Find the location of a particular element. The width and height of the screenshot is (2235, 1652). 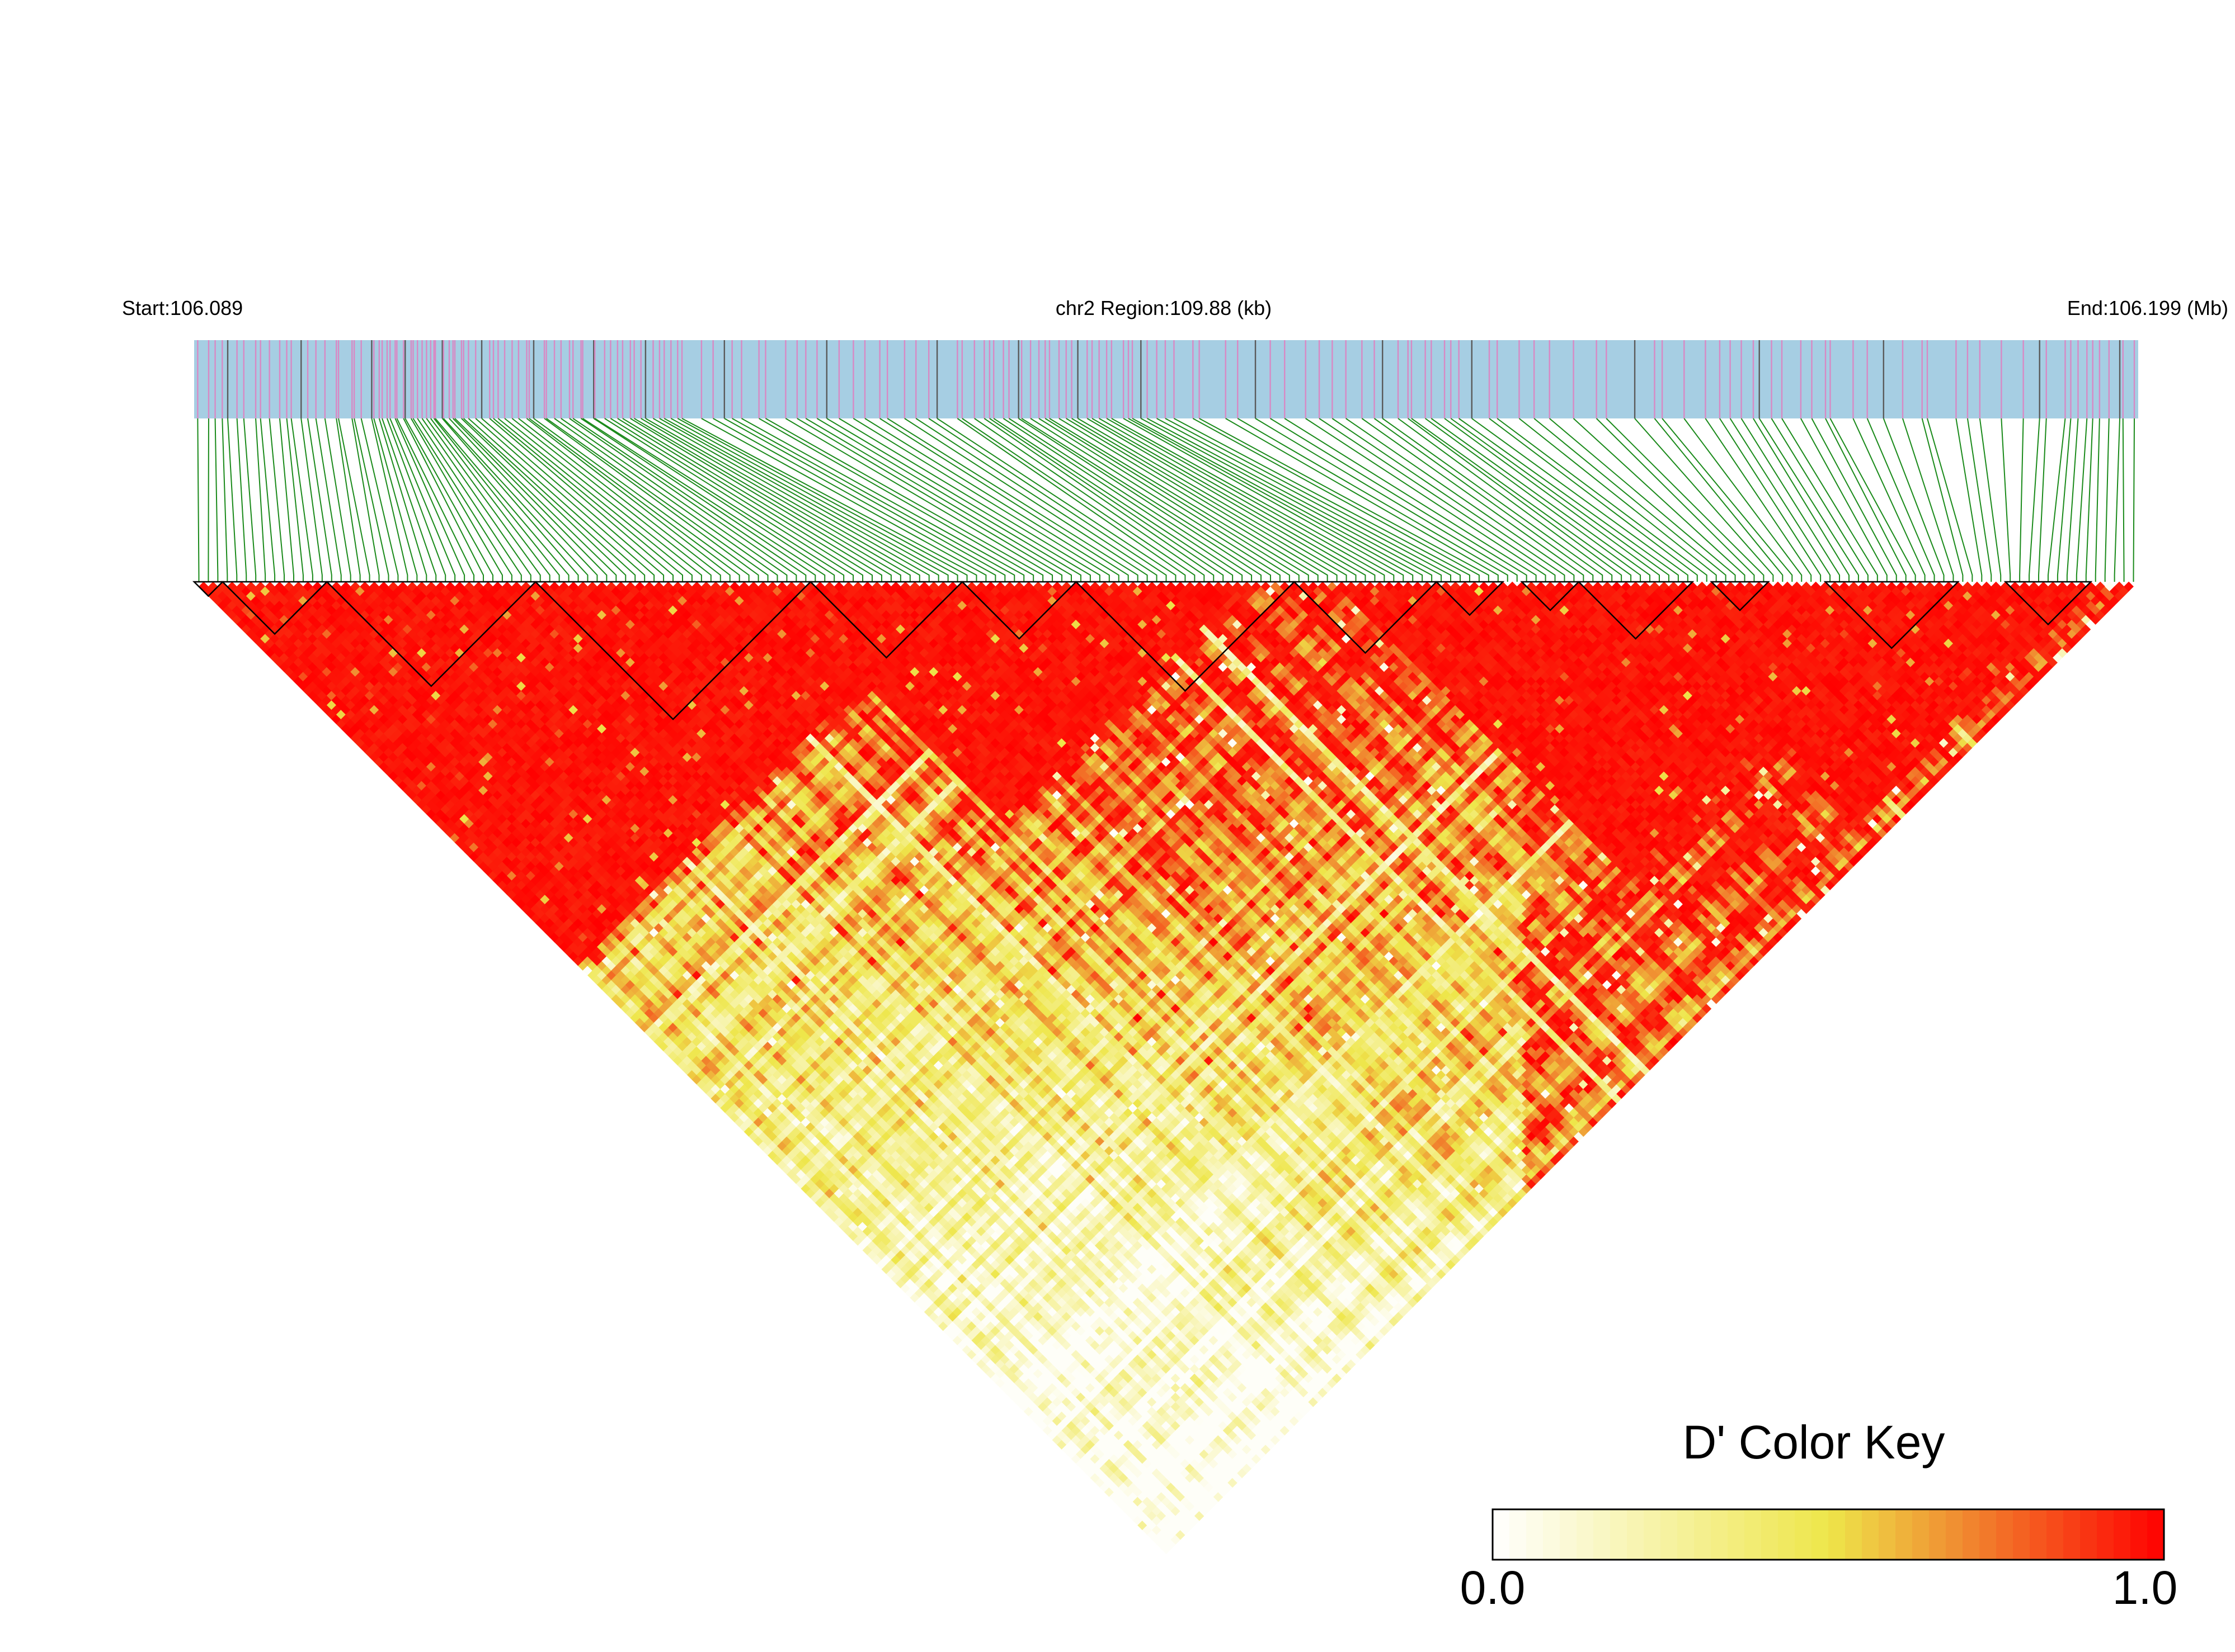

snp-position-track is located at coordinates (1166, 379).